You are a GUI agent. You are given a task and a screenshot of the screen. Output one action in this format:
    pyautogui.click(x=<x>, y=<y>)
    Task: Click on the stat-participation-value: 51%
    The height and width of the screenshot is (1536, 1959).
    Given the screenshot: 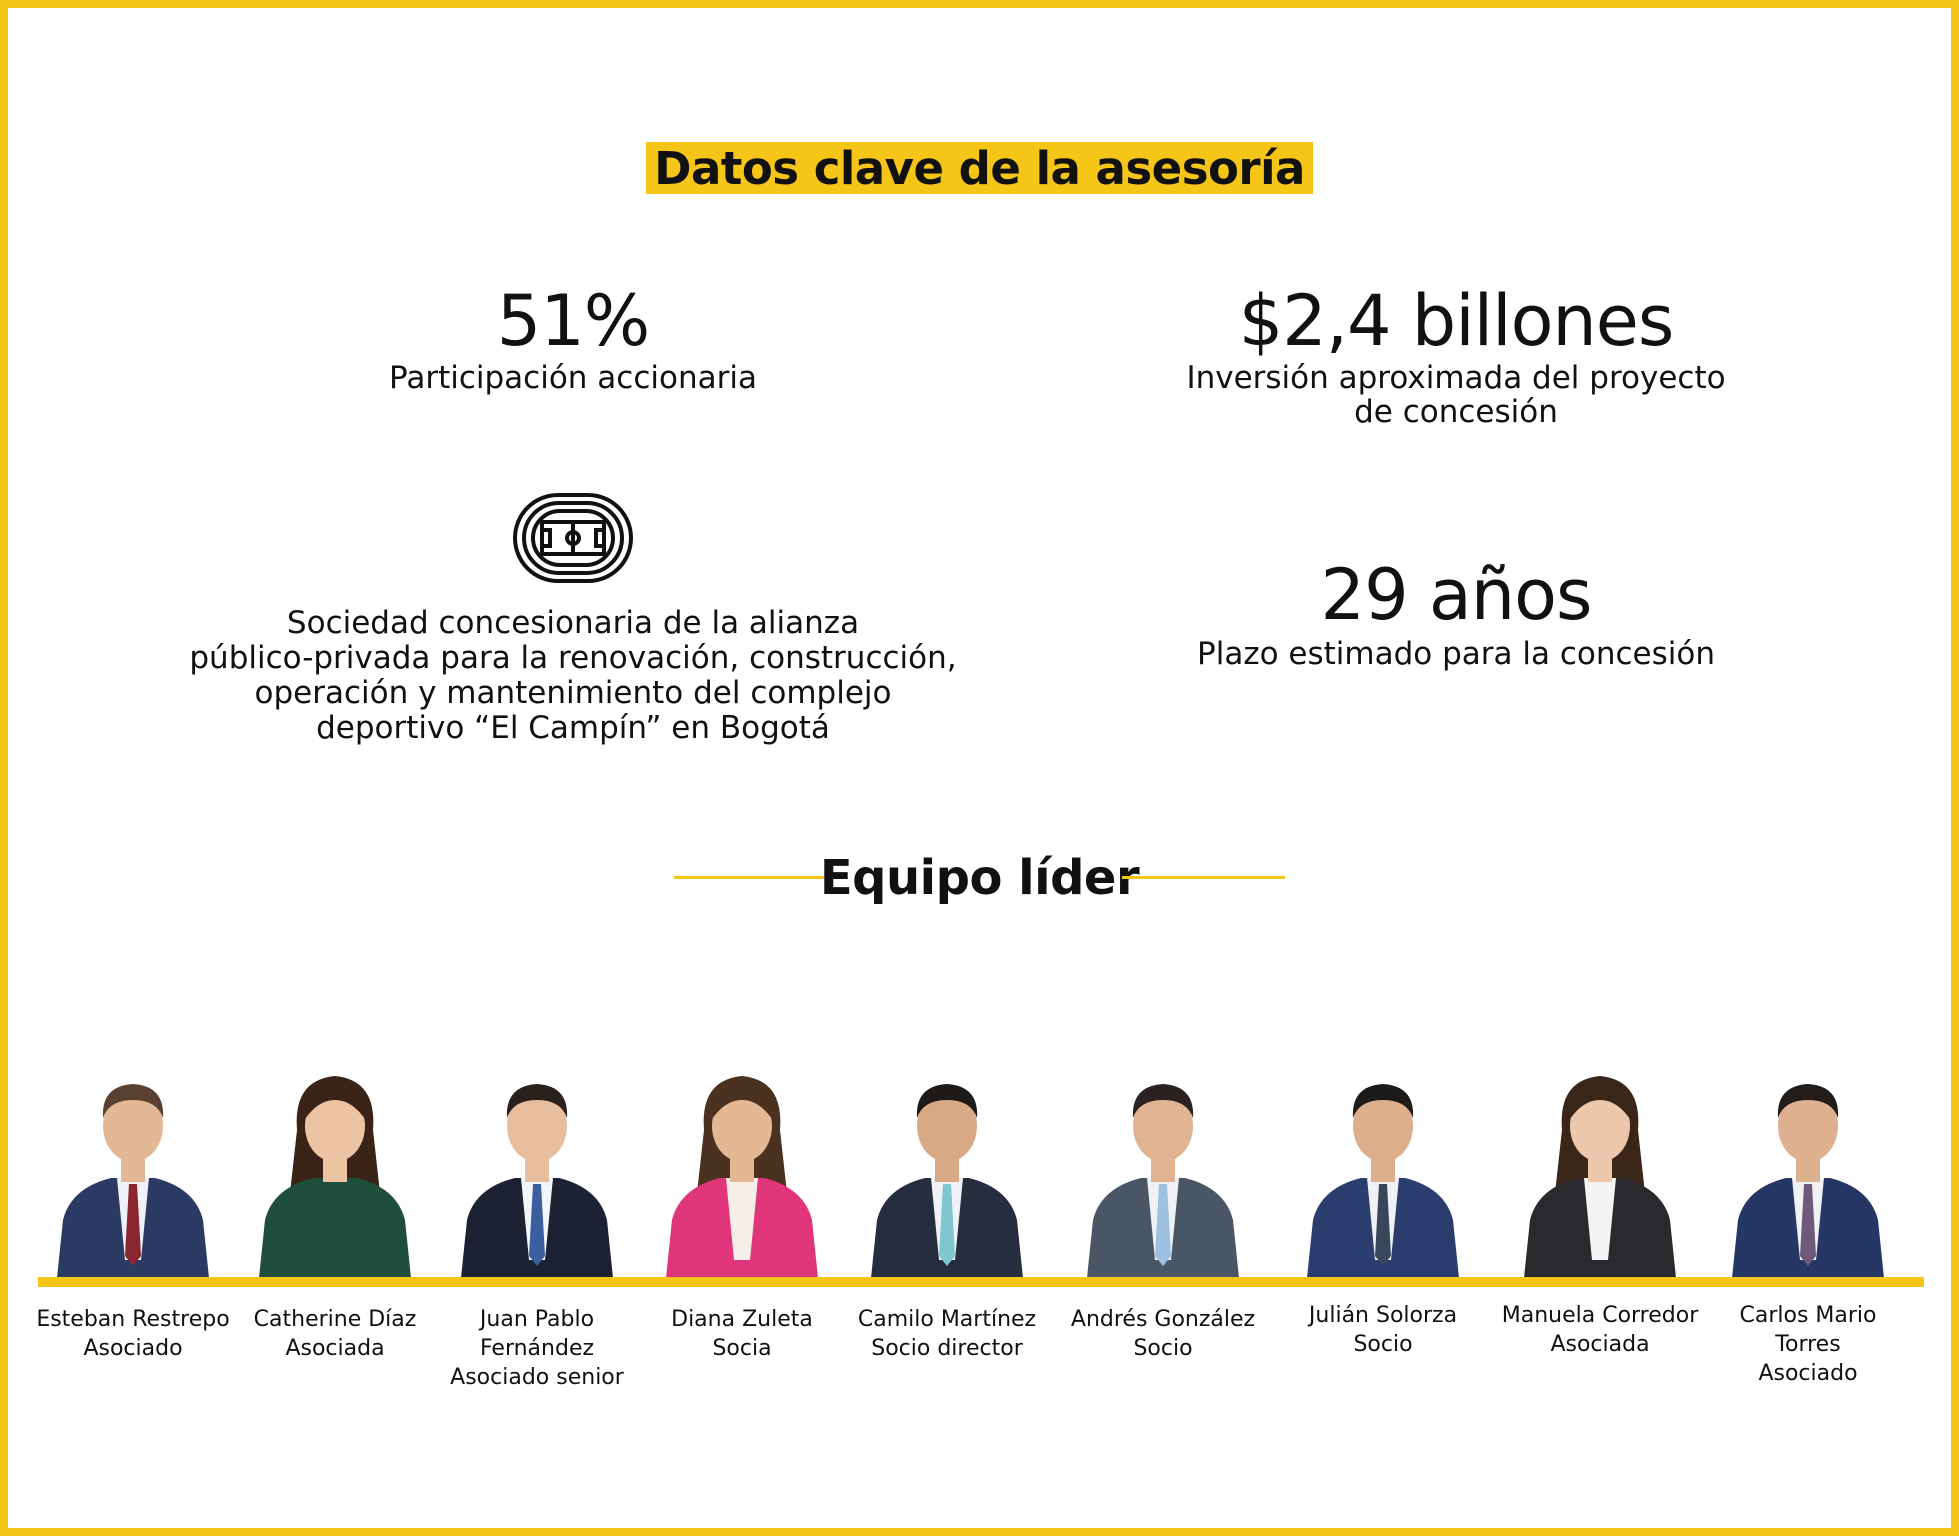 What is the action you would take?
    pyautogui.click(x=573, y=321)
    